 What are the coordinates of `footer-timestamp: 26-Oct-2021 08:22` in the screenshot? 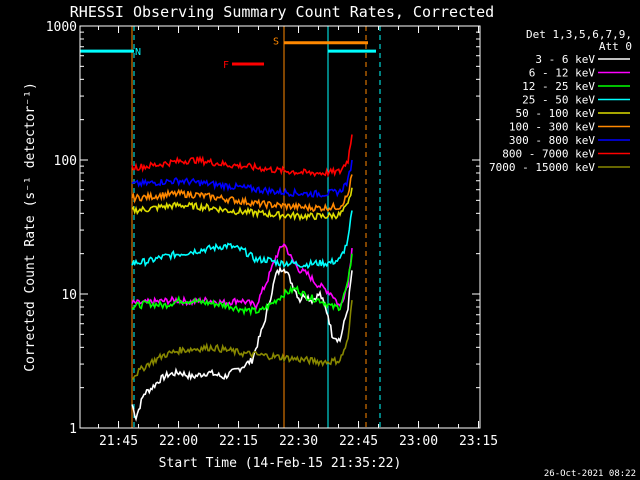 It's located at (590, 474).